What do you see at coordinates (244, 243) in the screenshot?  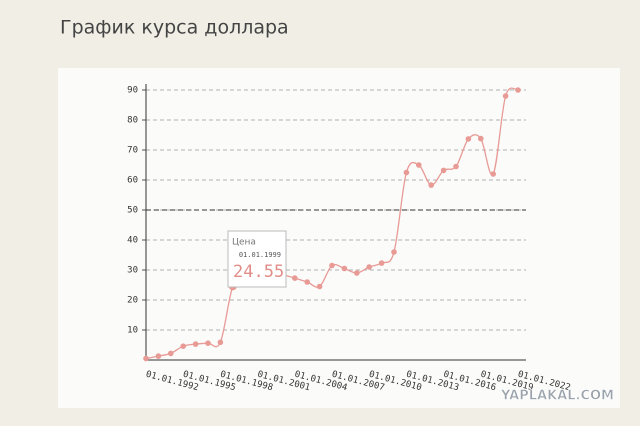 I see `tooltip-label: Цена` at bounding box center [244, 243].